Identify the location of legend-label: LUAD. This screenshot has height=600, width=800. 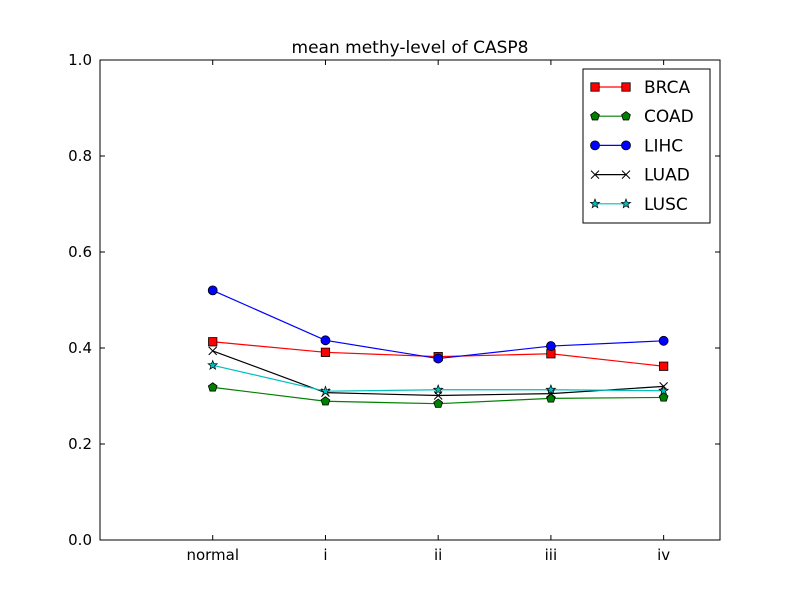
(667, 176).